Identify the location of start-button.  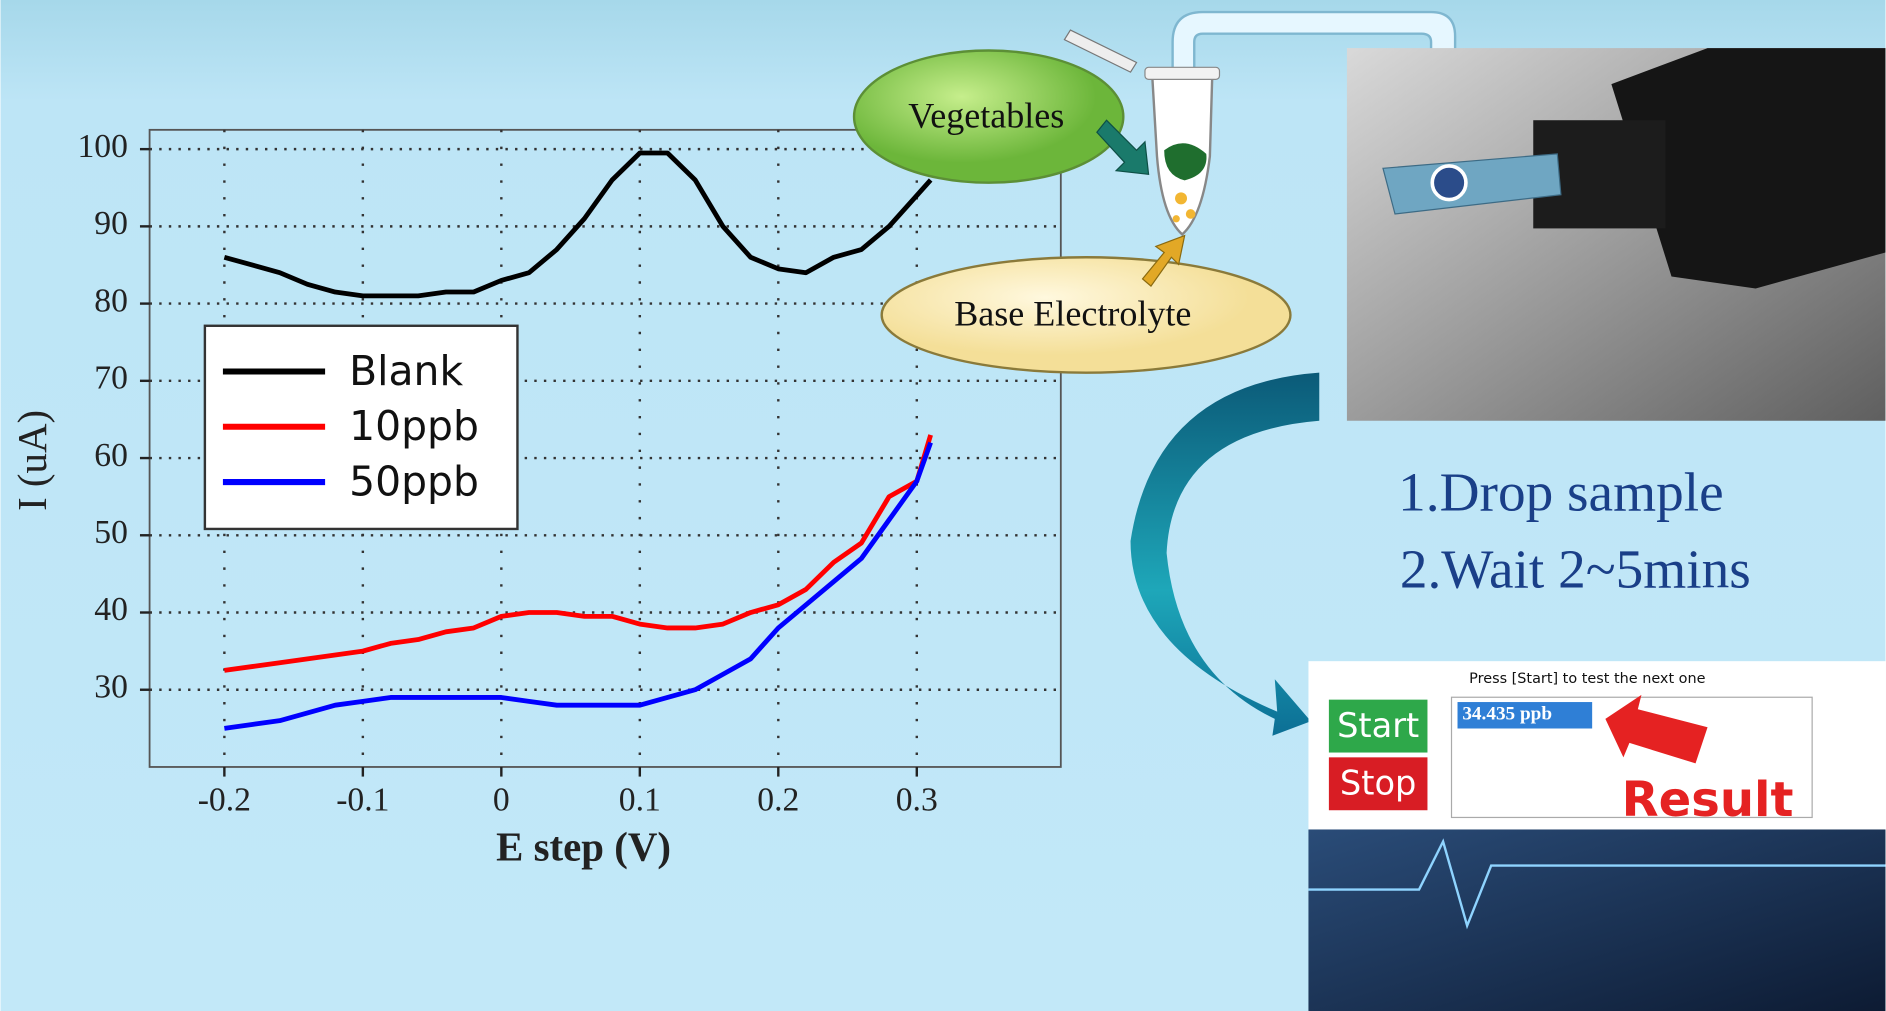
(1378, 726).